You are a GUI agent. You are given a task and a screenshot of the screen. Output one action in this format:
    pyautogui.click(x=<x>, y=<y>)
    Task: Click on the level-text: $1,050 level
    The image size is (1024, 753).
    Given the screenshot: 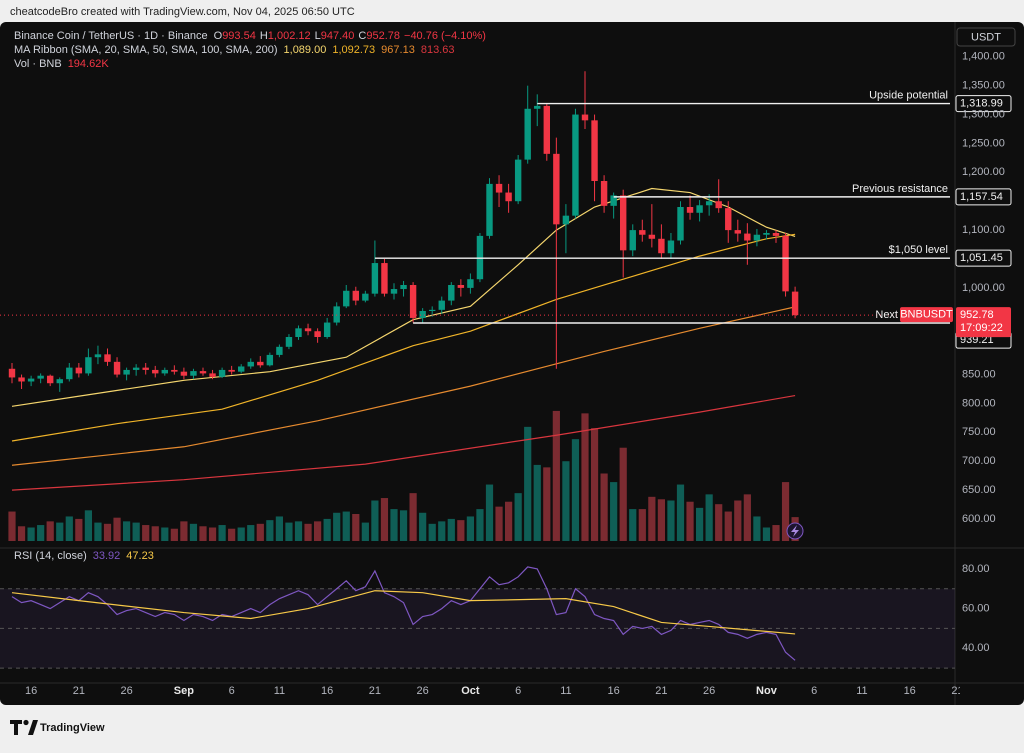 What is the action you would take?
    pyautogui.click(x=918, y=250)
    